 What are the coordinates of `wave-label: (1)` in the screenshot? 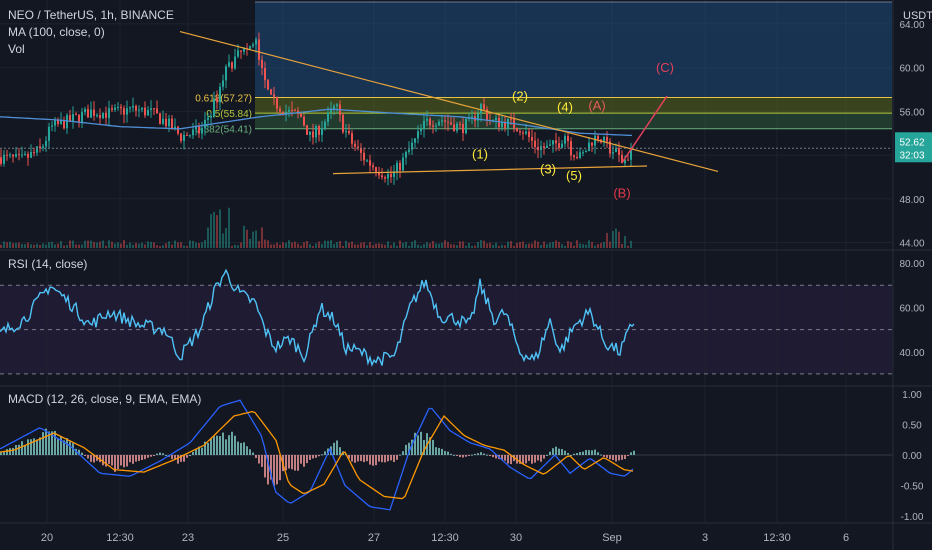 It's located at (480, 153).